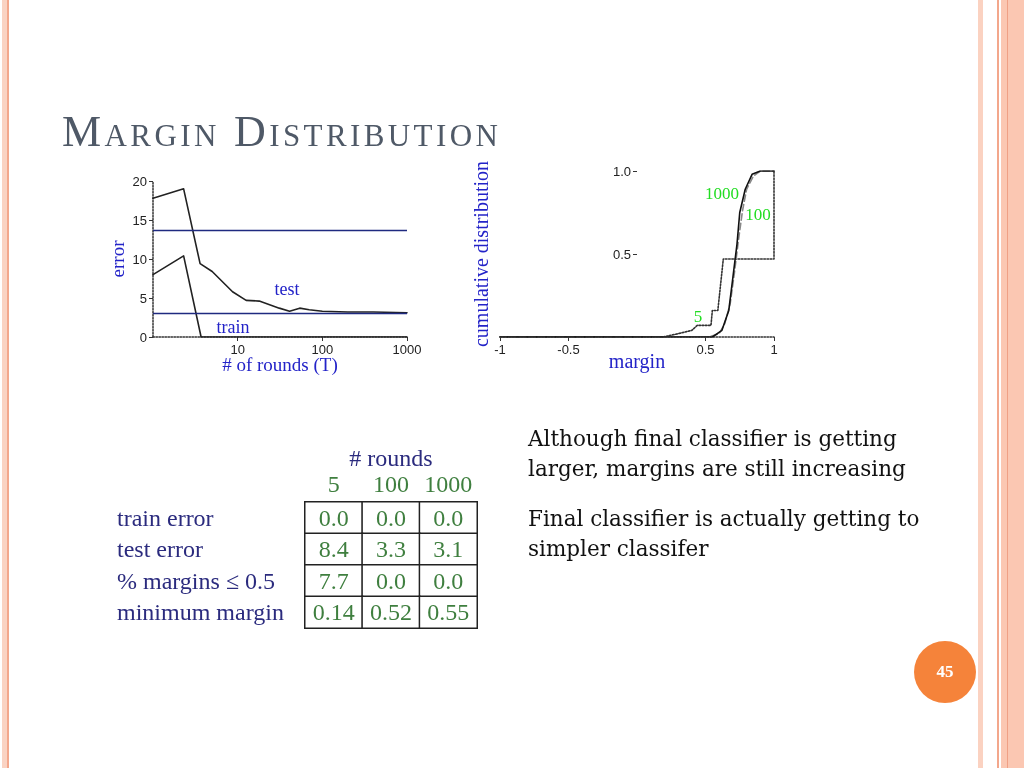 The width and height of the screenshot is (1024, 768). What do you see at coordinates (568, 349) in the screenshot?
I see `x-tick-label: -0.5` at bounding box center [568, 349].